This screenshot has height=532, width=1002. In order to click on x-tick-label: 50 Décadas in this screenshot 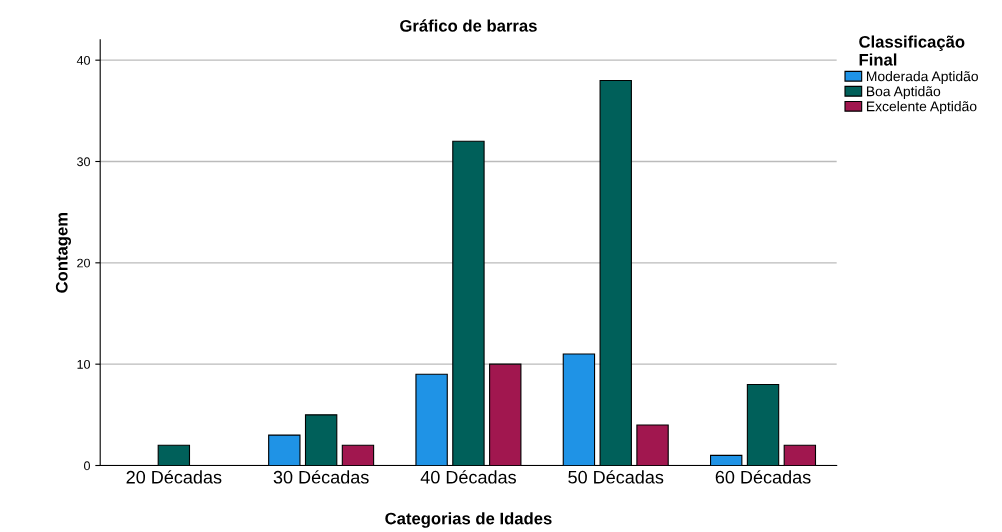, I will do `click(616, 477)`.